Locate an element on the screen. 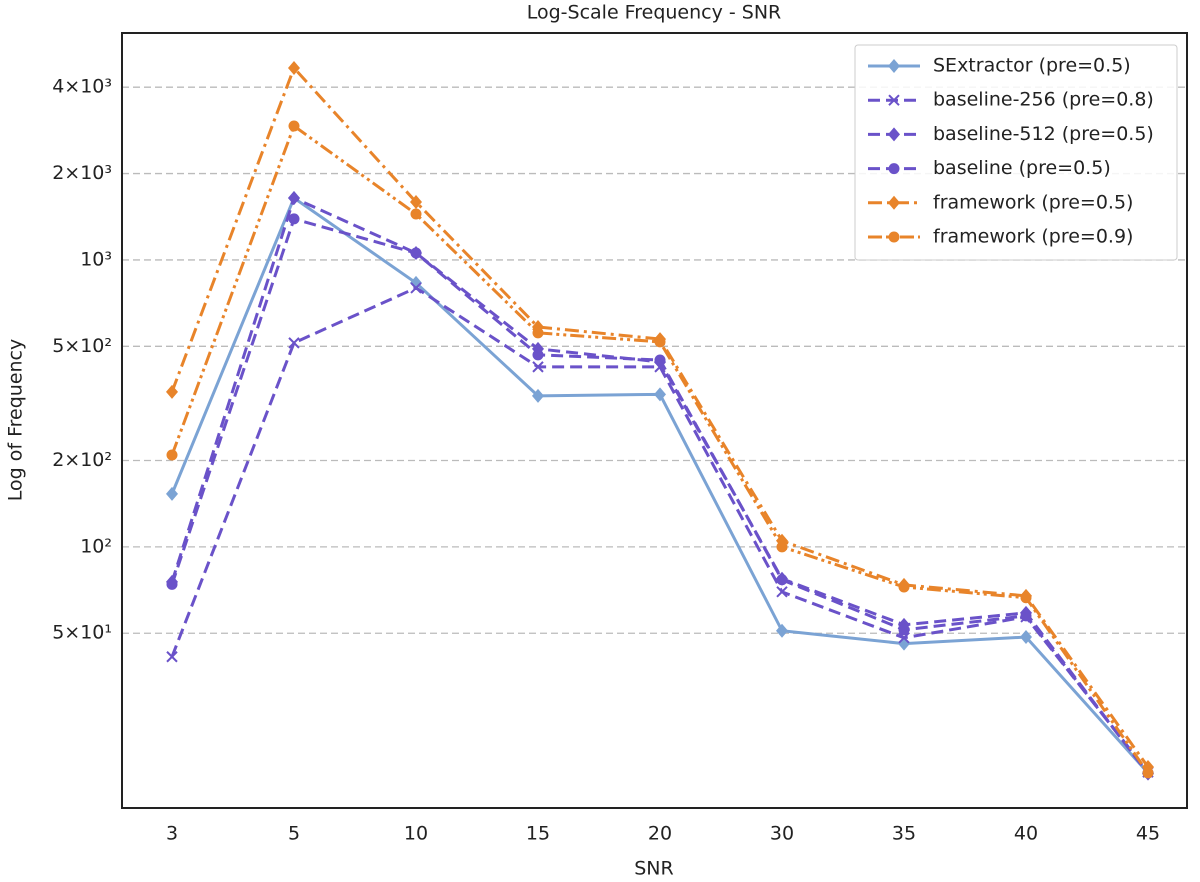  y-tick-label: 5×10² is located at coordinates (82, 346).